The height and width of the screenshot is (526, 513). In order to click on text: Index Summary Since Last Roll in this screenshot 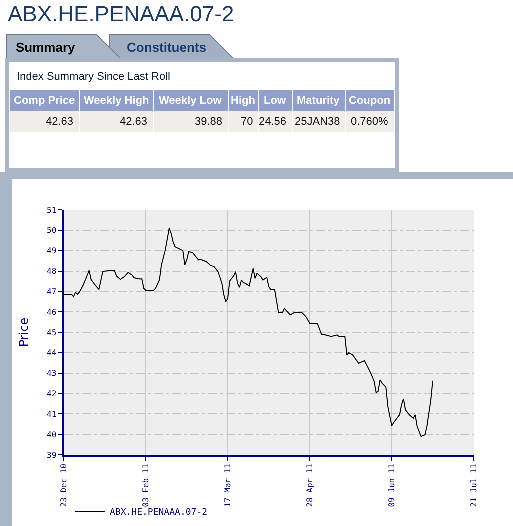, I will do `click(93, 77)`.